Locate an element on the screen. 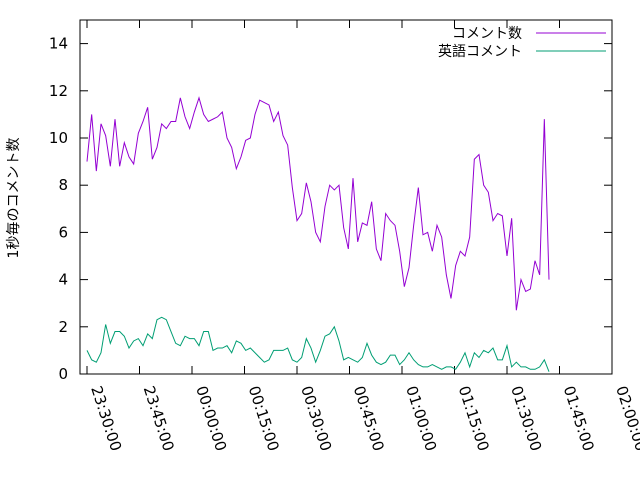 The image size is (640, 480). x-tick-label: 00:45:00 is located at coordinates (369, 419).